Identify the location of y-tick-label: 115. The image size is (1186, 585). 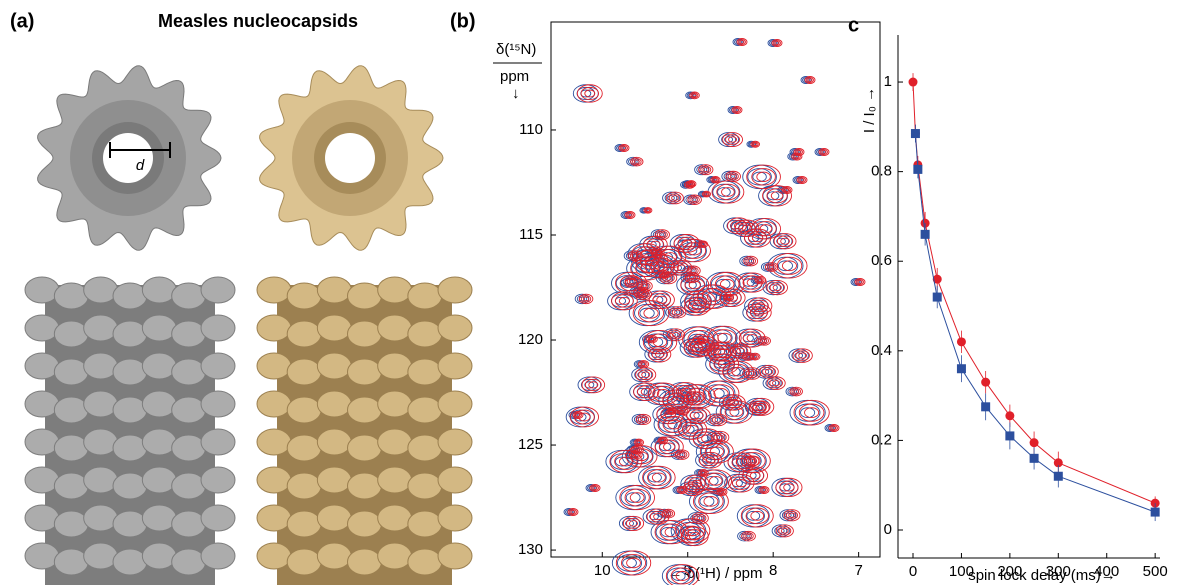
(531, 234).